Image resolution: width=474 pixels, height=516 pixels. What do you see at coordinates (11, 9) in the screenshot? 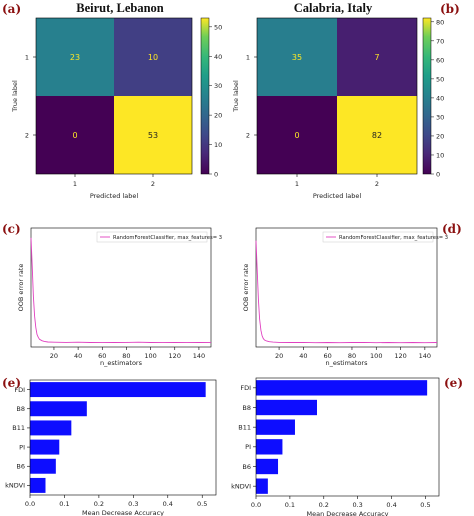
I see `panel-letter-a: (a)` at bounding box center [11, 9].